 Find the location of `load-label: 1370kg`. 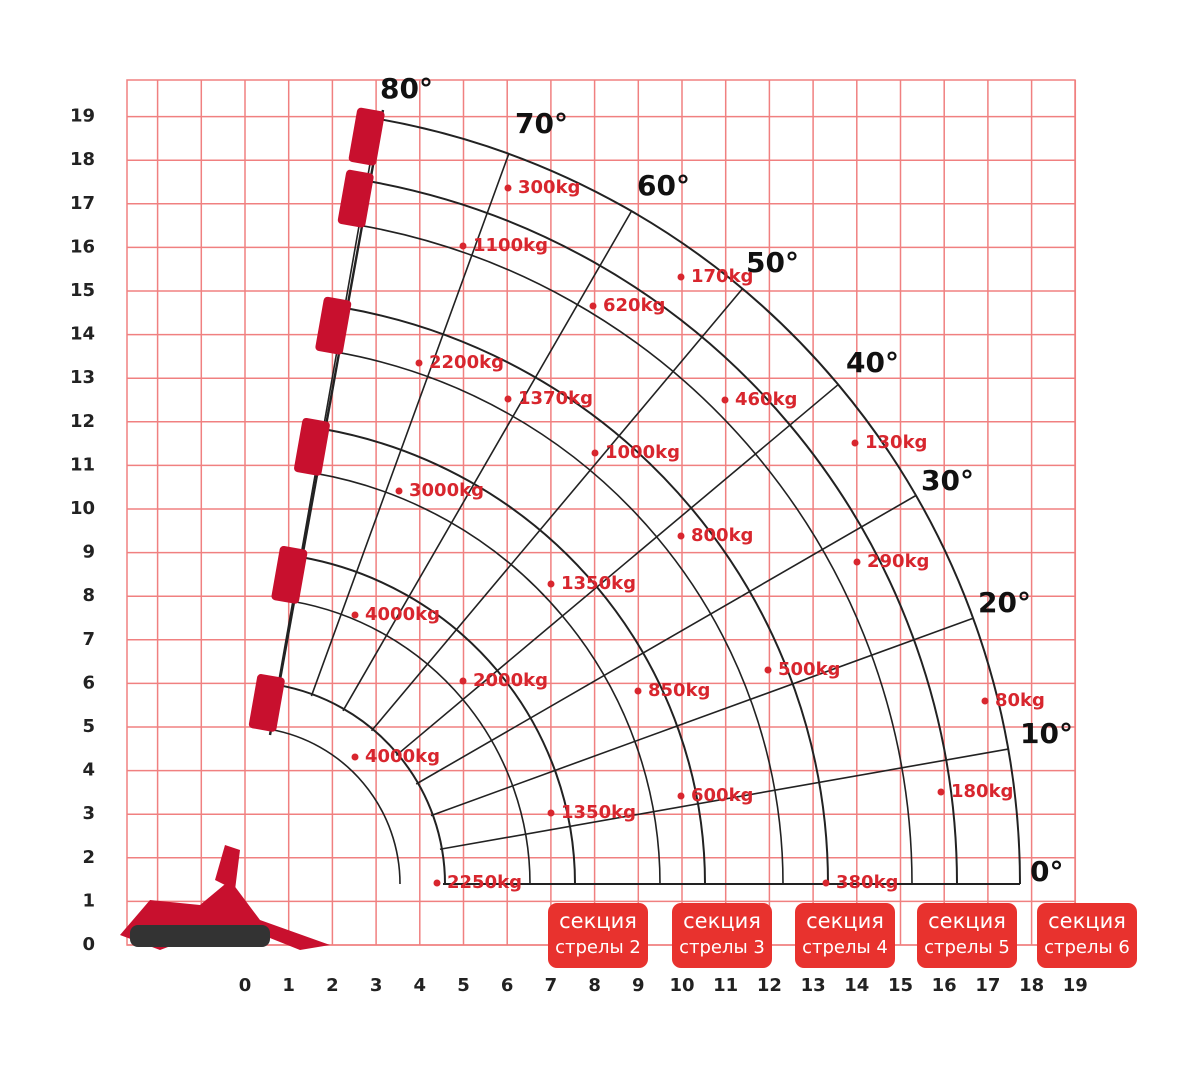

load-label: 1370kg is located at coordinates (555, 398).